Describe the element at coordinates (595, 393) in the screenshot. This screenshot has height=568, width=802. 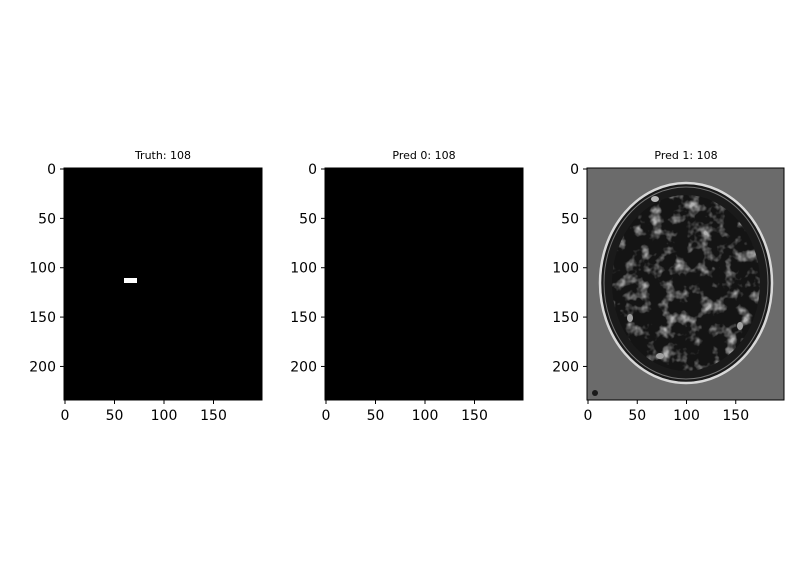
I see `corner-artifact` at that location.